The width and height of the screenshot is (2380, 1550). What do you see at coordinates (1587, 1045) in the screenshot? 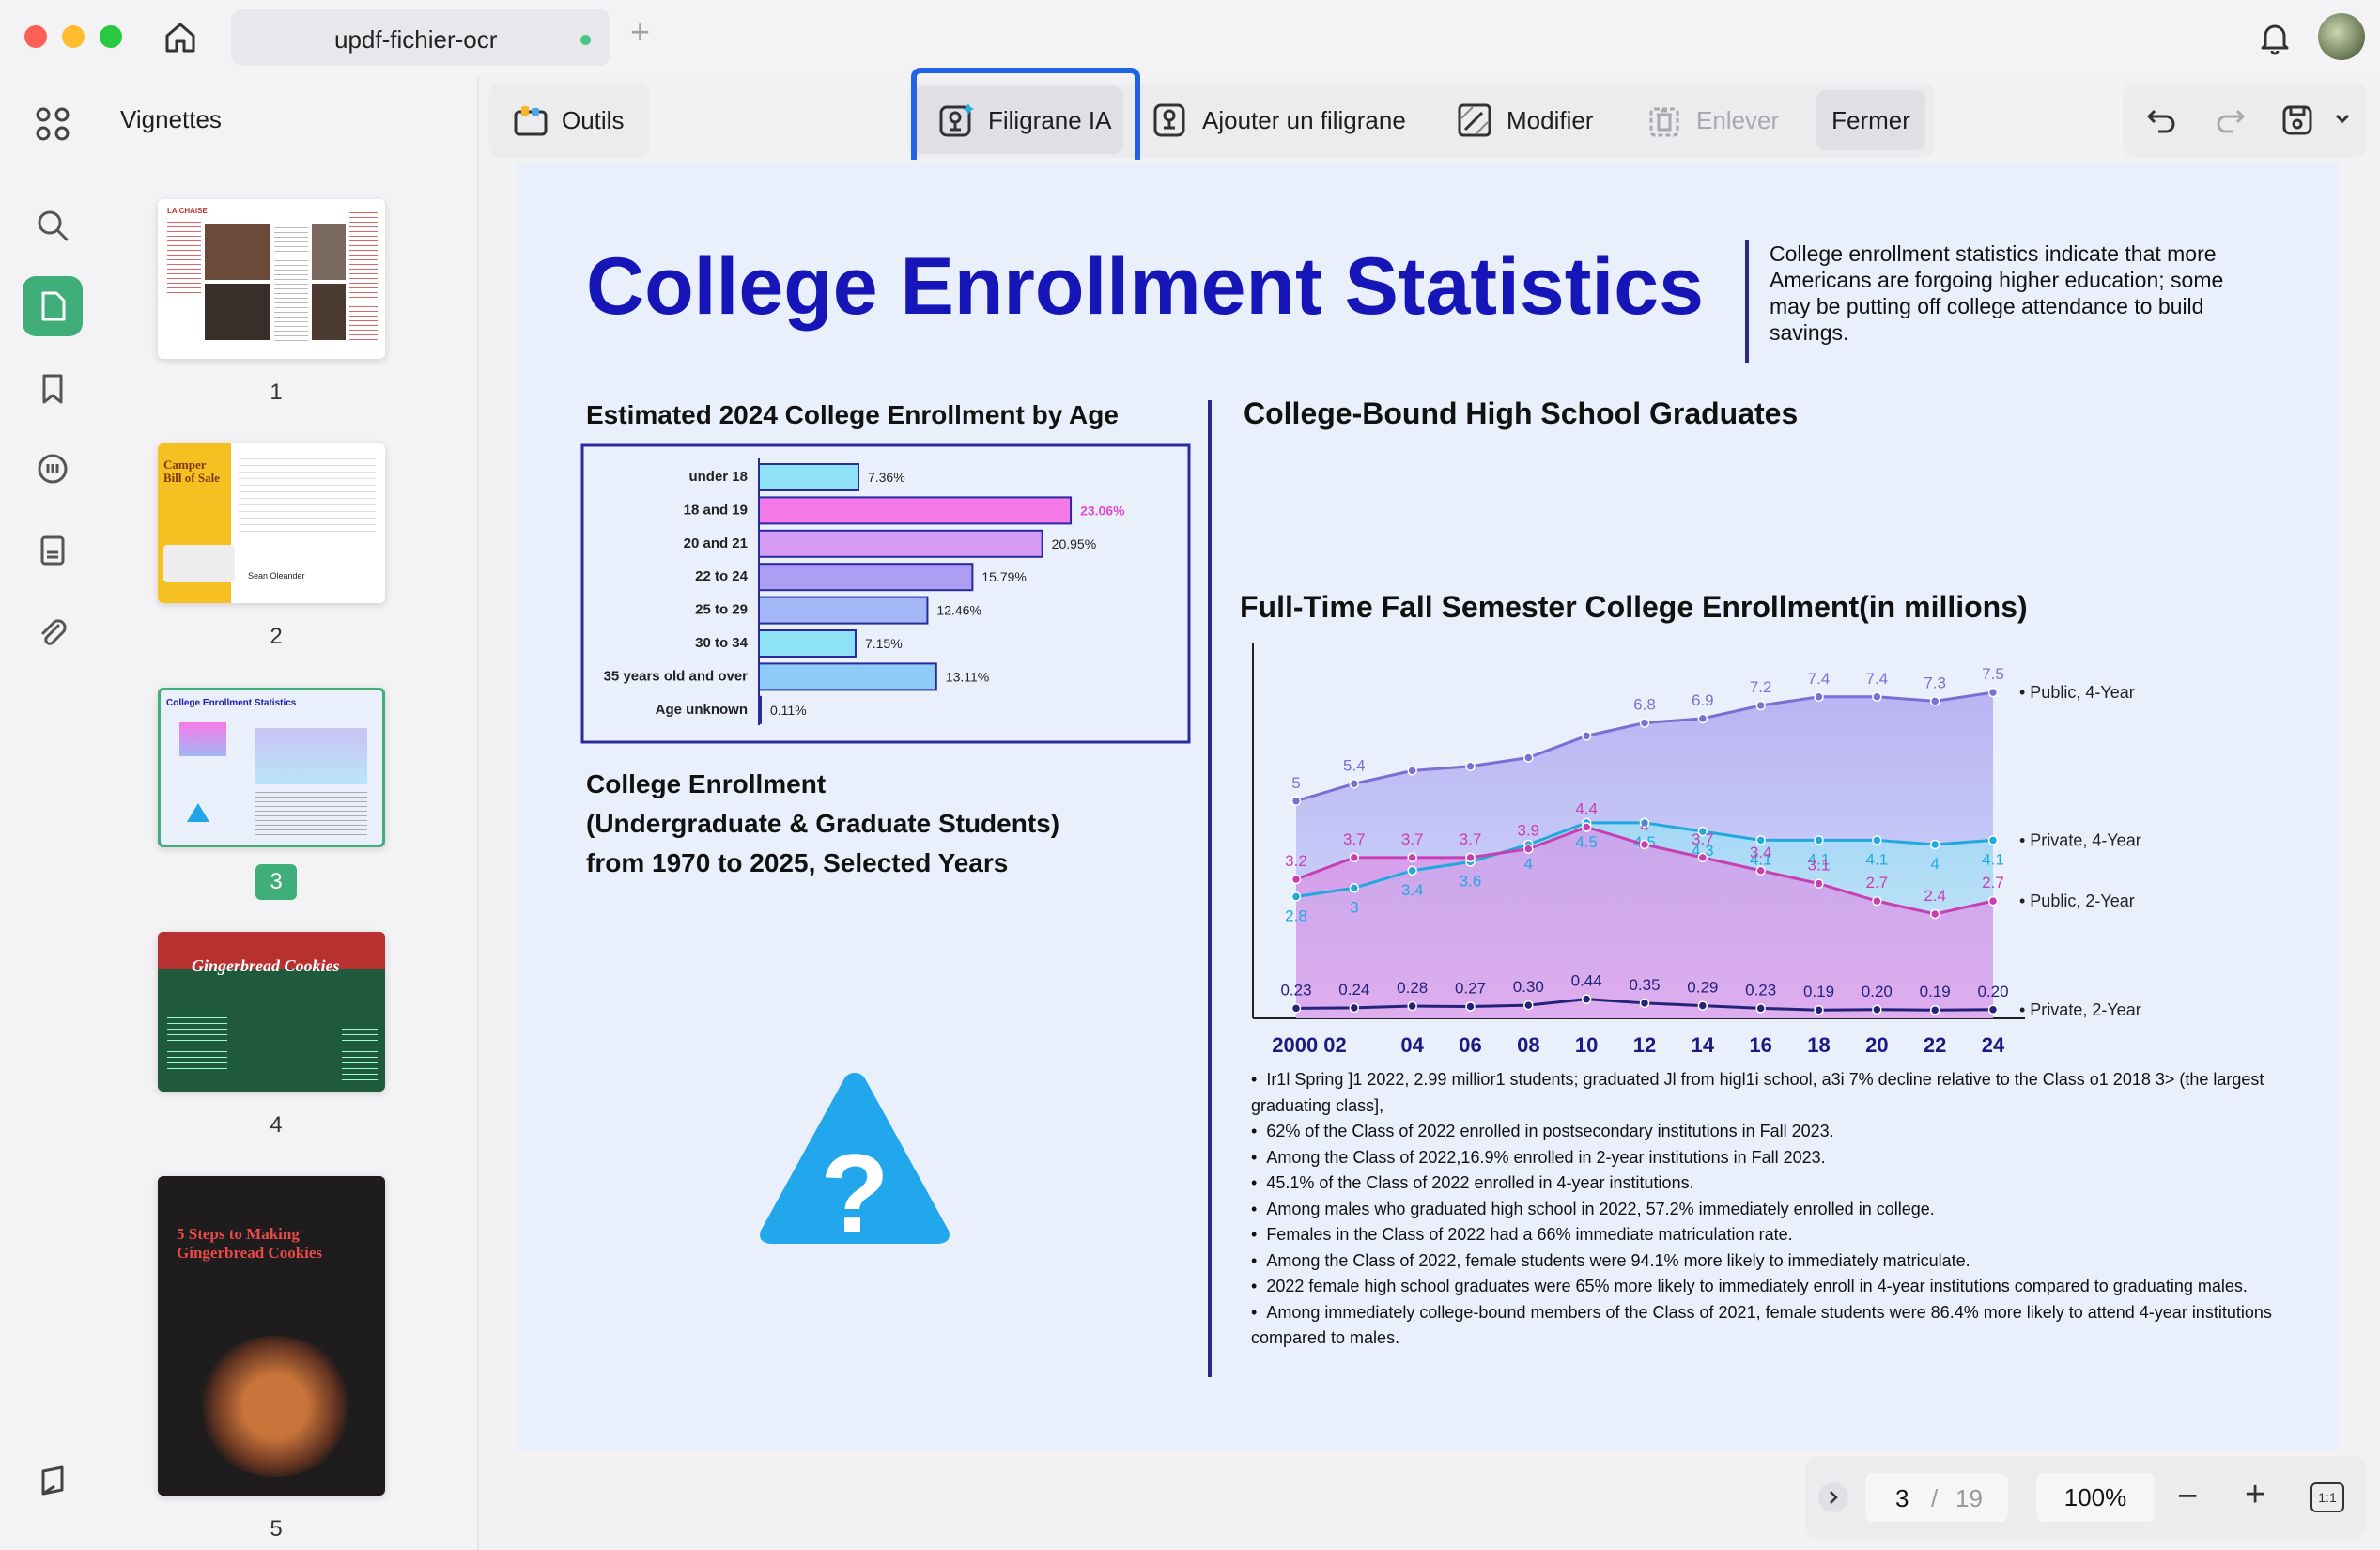
I see `x-tick-label: 10` at bounding box center [1587, 1045].